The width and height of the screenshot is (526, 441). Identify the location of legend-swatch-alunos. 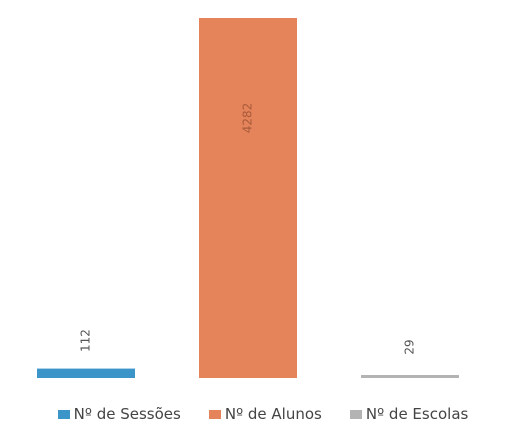
(214, 414).